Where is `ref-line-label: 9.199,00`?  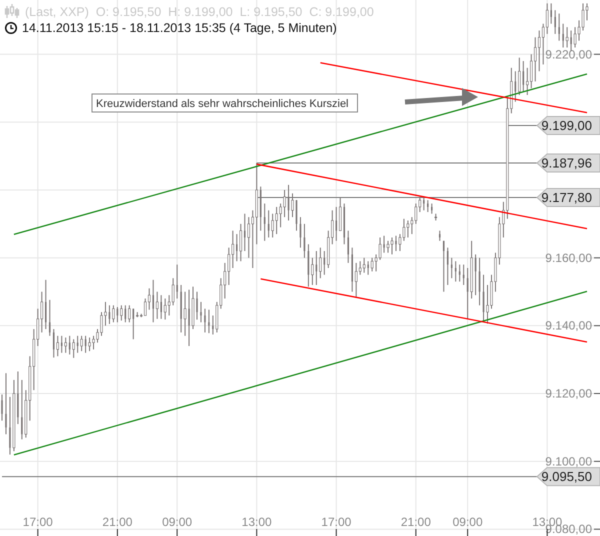 ref-line-label: 9.199,00 is located at coordinates (566, 126).